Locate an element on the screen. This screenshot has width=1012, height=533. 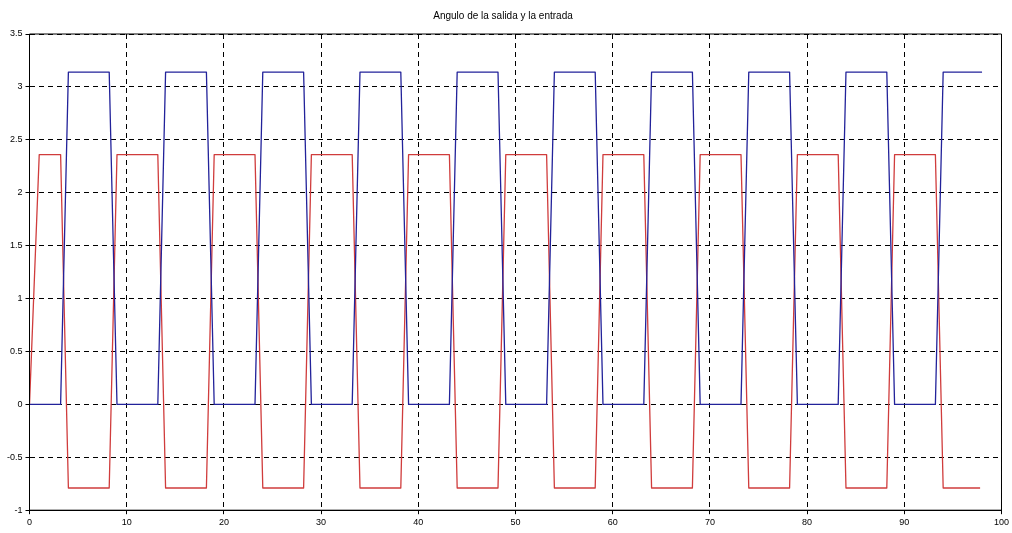
y-tick-label: 3.5 is located at coordinates (16, 33).